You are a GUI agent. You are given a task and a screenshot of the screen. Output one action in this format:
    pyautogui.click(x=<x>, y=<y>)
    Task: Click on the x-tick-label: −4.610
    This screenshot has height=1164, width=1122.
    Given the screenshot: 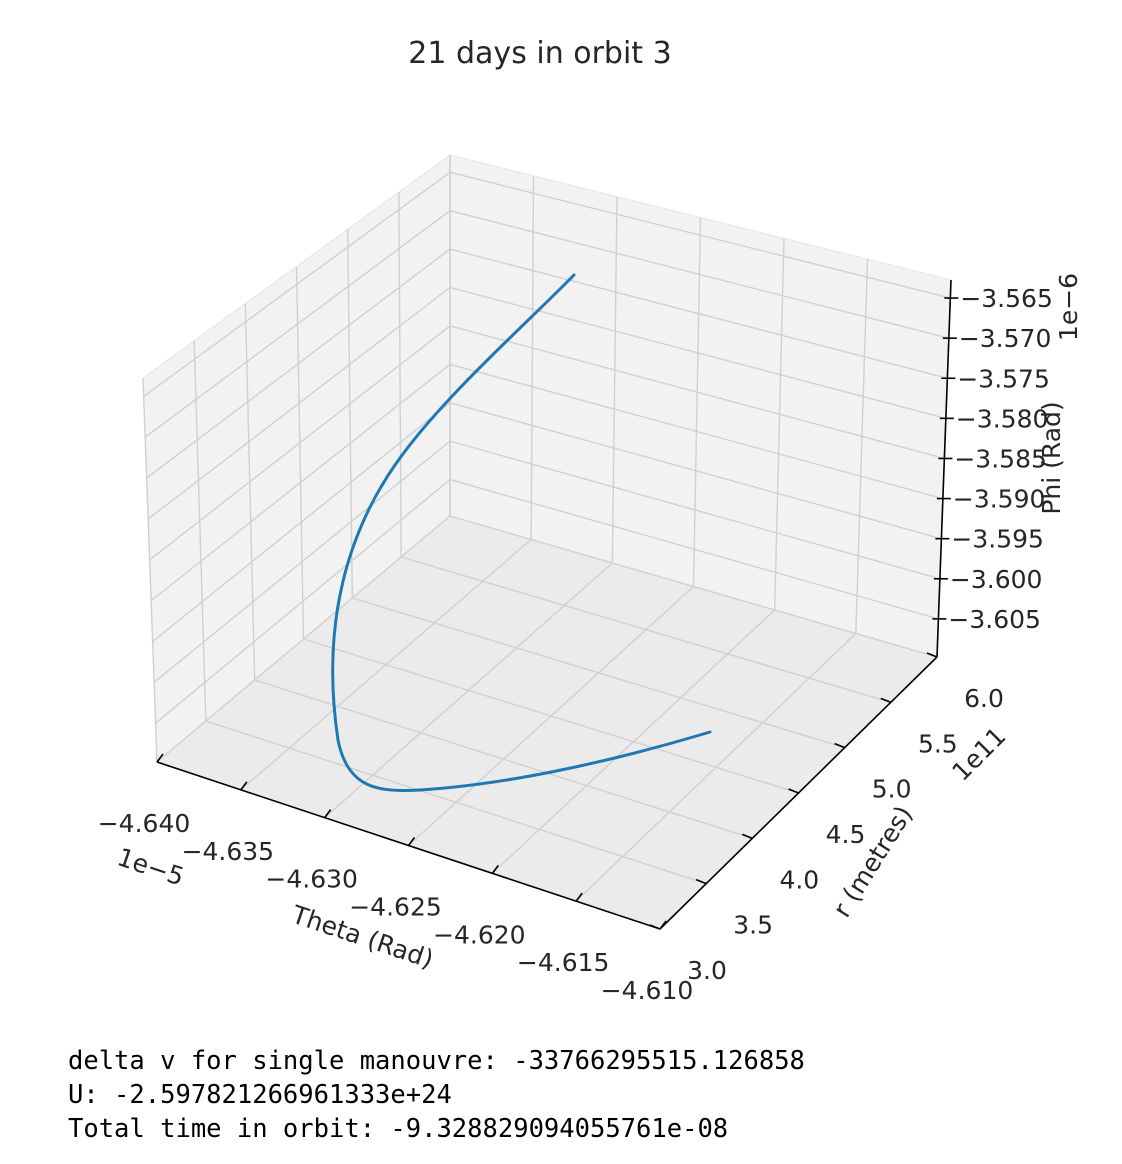 What is the action you would take?
    pyautogui.click(x=647, y=990)
    